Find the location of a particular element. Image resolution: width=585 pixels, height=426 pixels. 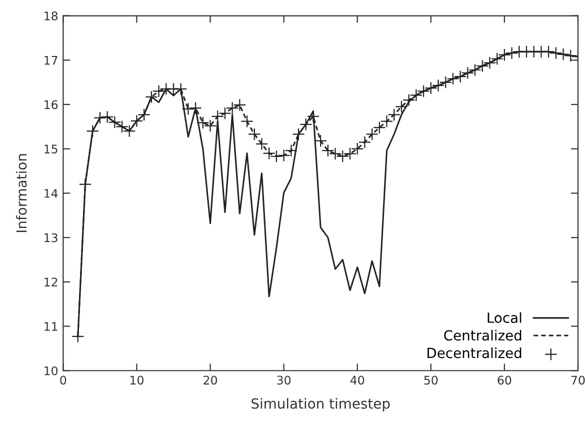

legend-label: Centralized is located at coordinates (483, 335).